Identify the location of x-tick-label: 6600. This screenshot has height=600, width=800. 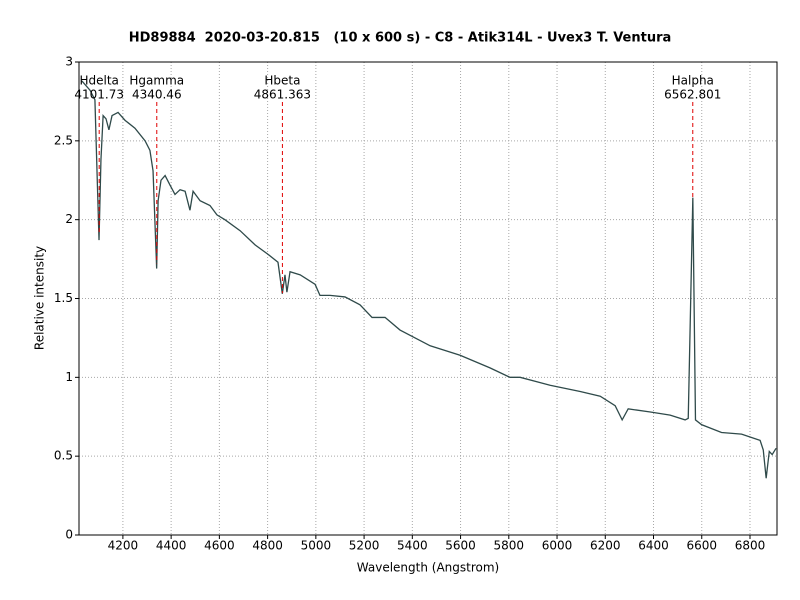
(701, 546).